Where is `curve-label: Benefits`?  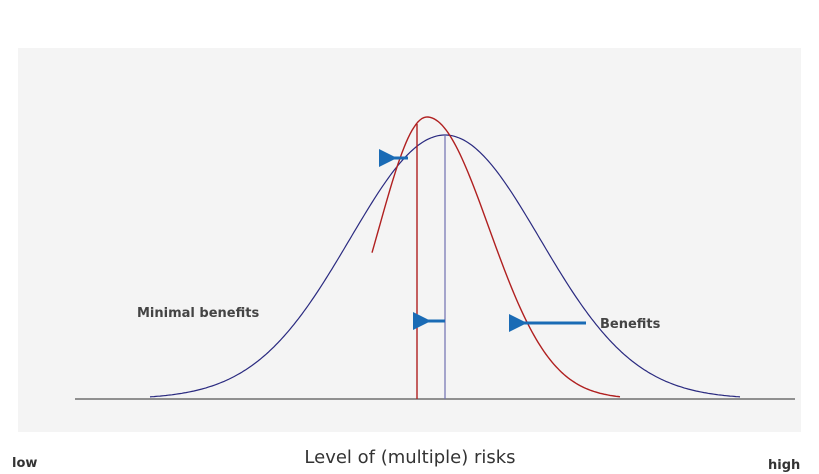
curve-label: Benefits is located at coordinates (630, 324).